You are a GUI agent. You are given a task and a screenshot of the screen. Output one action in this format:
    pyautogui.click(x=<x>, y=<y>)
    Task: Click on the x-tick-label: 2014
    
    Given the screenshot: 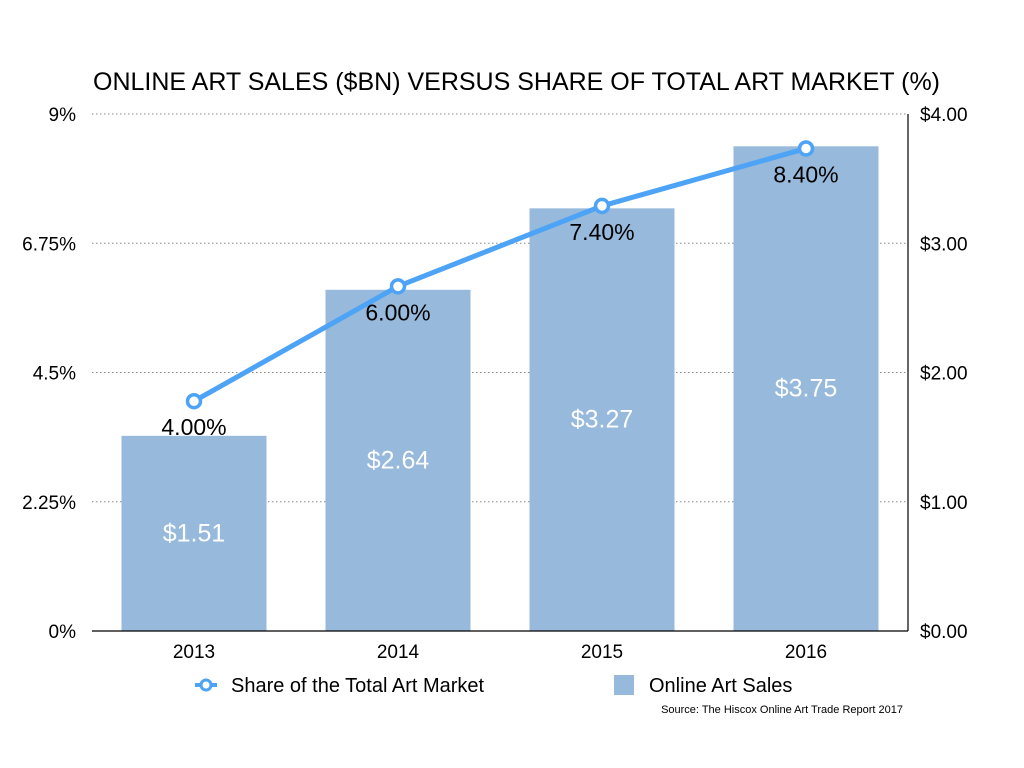 What is the action you would take?
    pyautogui.click(x=398, y=652)
    